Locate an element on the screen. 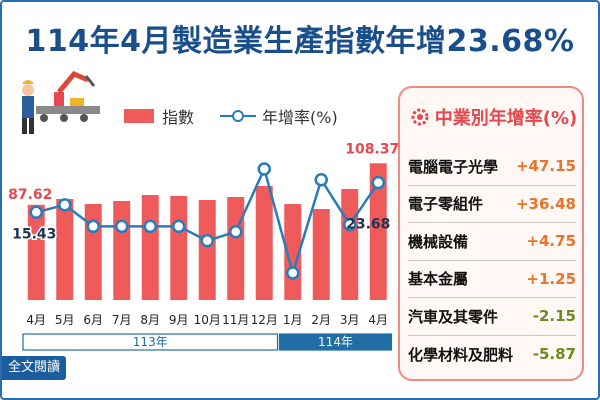 This screenshot has width=600, height=400. year-group-label: 113年 is located at coordinates (150, 342).